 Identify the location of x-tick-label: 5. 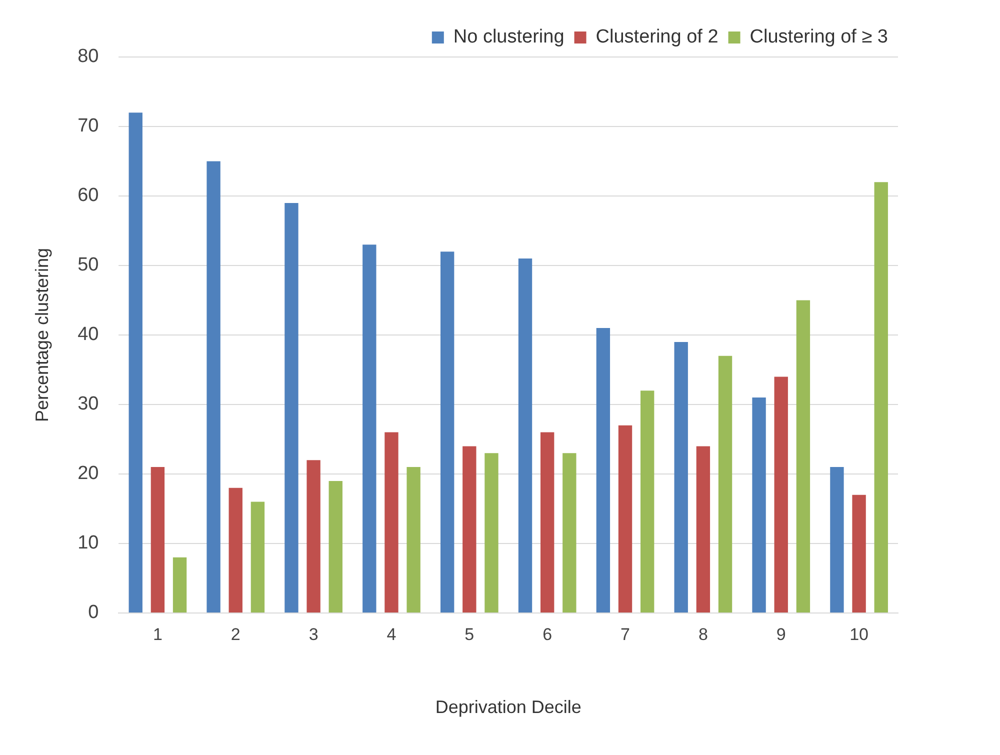
(469, 634).